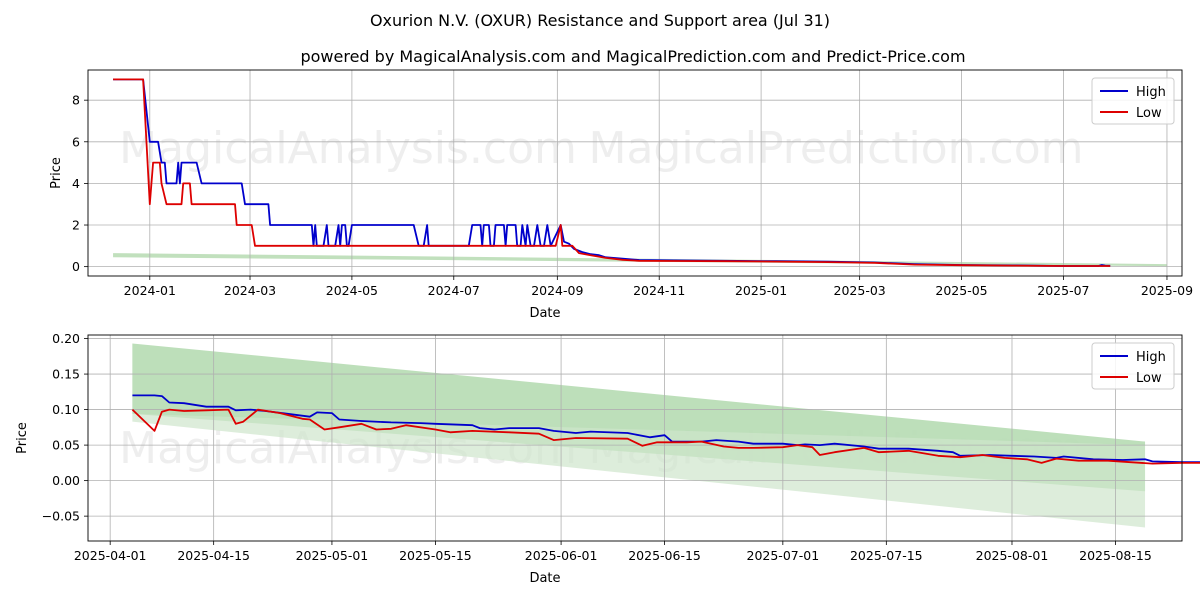 The height and width of the screenshot is (600, 1200). What do you see at coordinates (561, 555) in the screenshot?
I see `bottom-x-tick-label: 2025-06-01` at bounding box center [561, 555].